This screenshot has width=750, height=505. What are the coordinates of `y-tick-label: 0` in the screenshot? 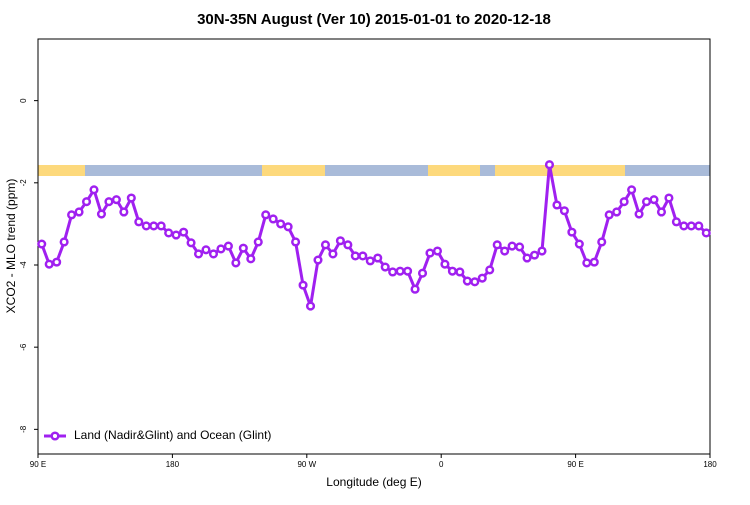 It's located at (23, 100).